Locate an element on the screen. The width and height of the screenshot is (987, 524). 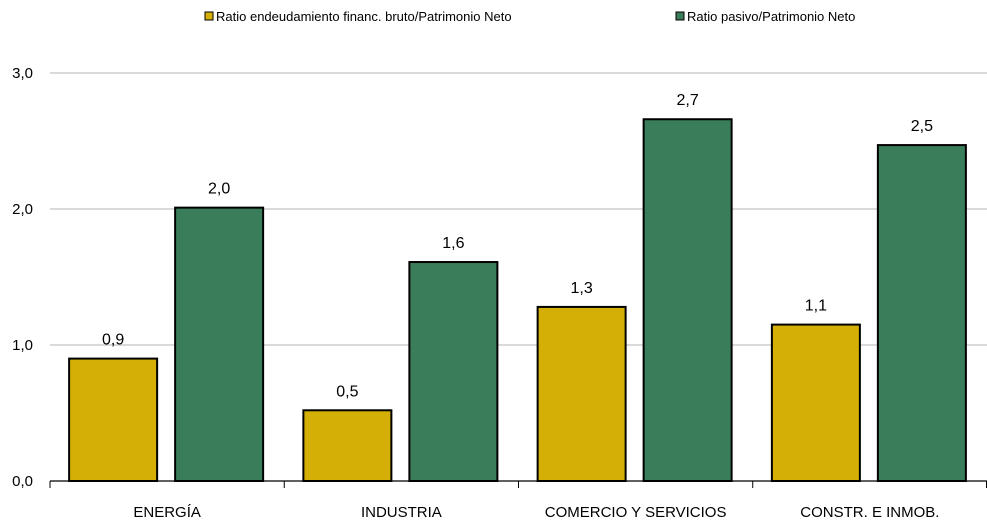
data-label: 0,5 is located at coordinates (347, 391).